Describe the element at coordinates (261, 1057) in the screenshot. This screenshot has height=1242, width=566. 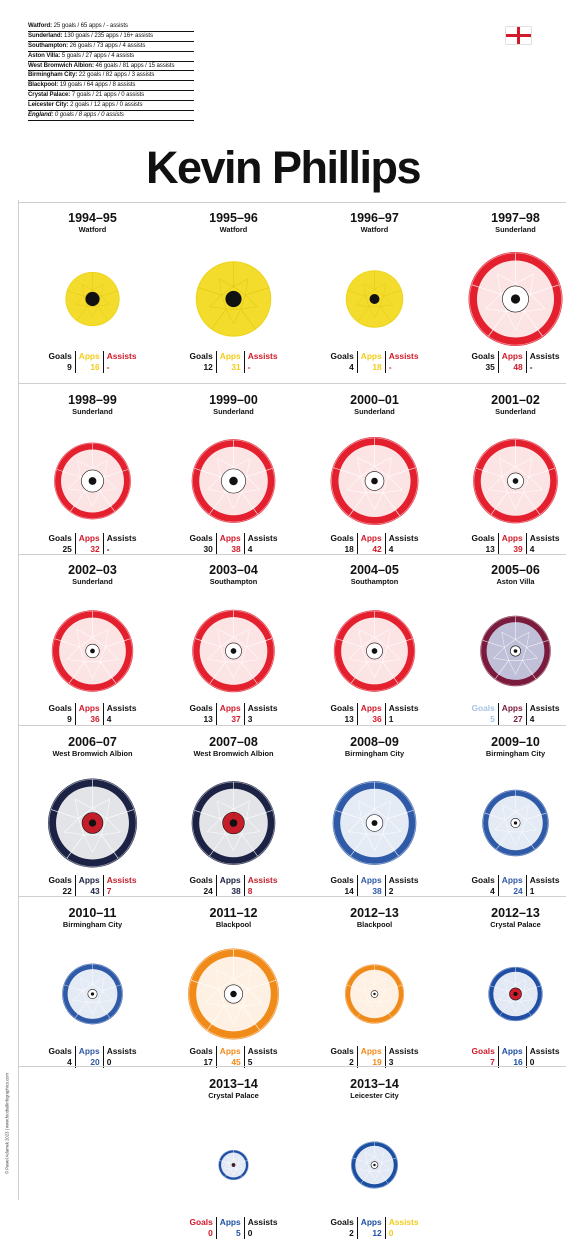
I see `assists-stat: Assists 5` at that location.